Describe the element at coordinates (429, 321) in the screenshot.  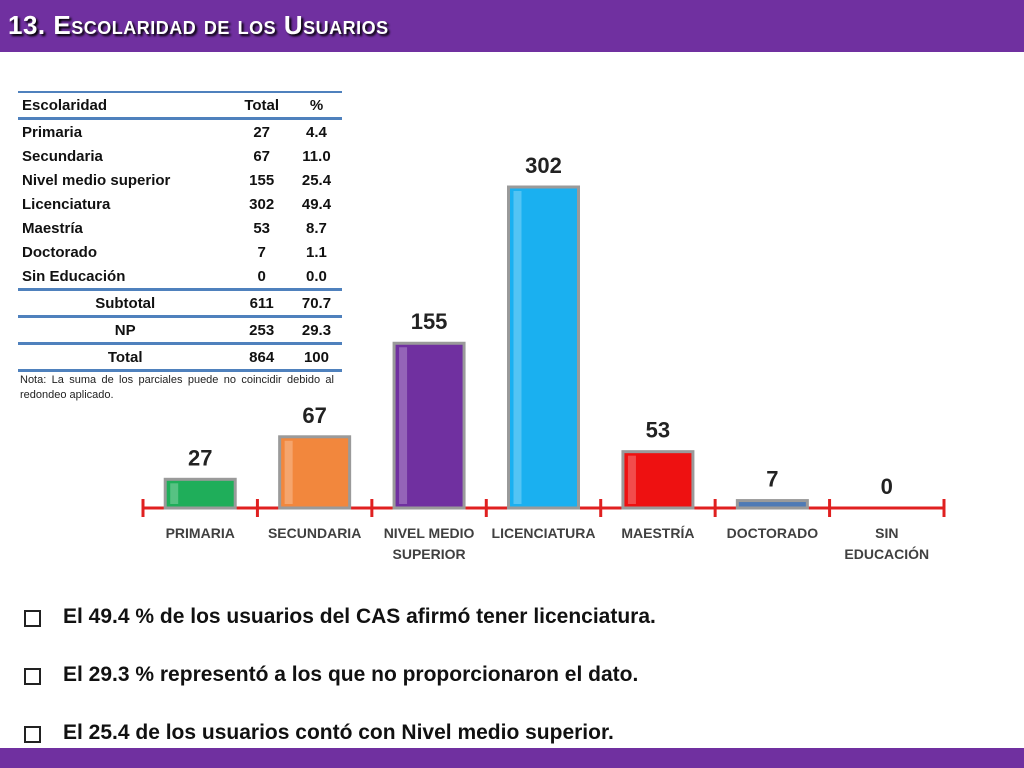
I see `data-label: 155` at that location.